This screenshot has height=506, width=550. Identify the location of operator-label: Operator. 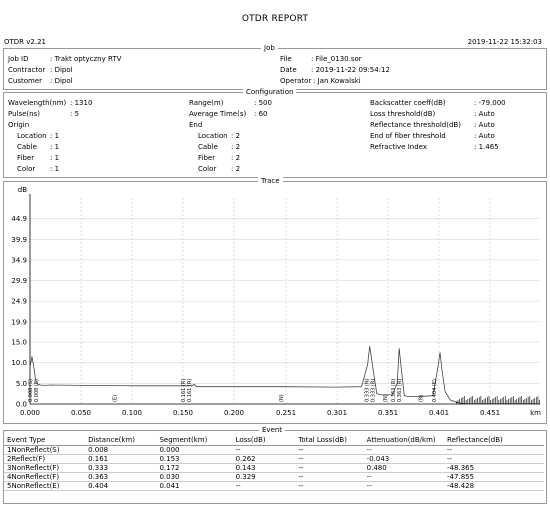
(296, 81).